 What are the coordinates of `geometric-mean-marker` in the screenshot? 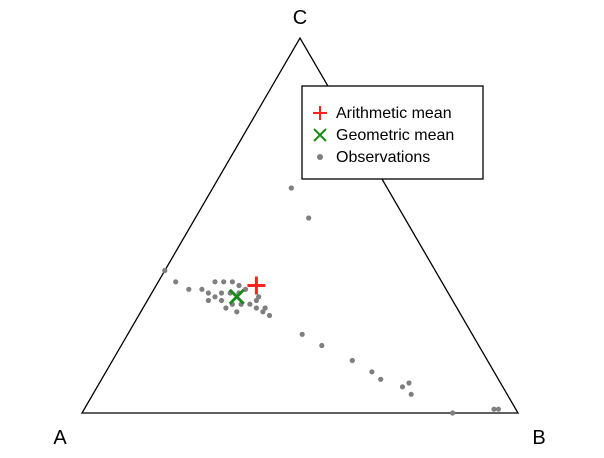 It's located at (236, 296).